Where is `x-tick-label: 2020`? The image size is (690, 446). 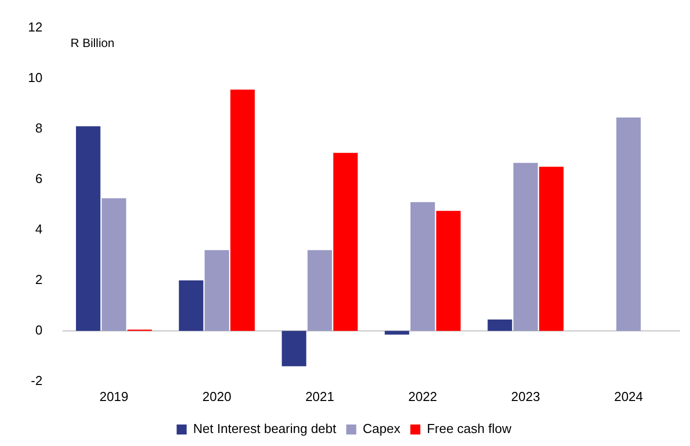 x-tick-label: 2020 is located at coordinates (217, 396).